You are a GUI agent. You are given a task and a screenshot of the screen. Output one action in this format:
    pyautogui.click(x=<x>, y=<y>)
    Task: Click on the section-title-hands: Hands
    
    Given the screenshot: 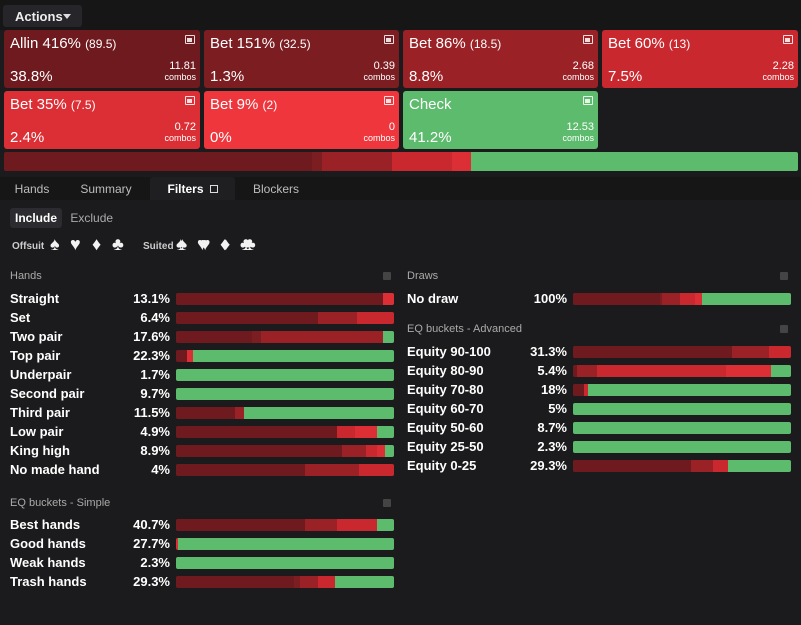 What is the action you would take?
    pyautogui.click(x=26, y=276)
    